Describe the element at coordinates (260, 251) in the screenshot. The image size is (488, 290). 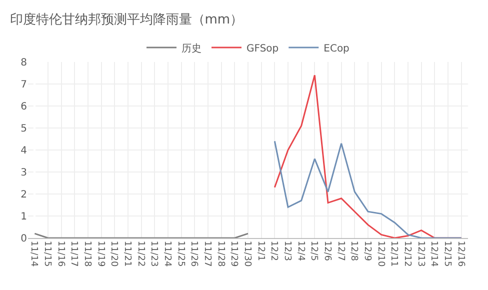
I see `x-tick-label: 12/1` at that location.